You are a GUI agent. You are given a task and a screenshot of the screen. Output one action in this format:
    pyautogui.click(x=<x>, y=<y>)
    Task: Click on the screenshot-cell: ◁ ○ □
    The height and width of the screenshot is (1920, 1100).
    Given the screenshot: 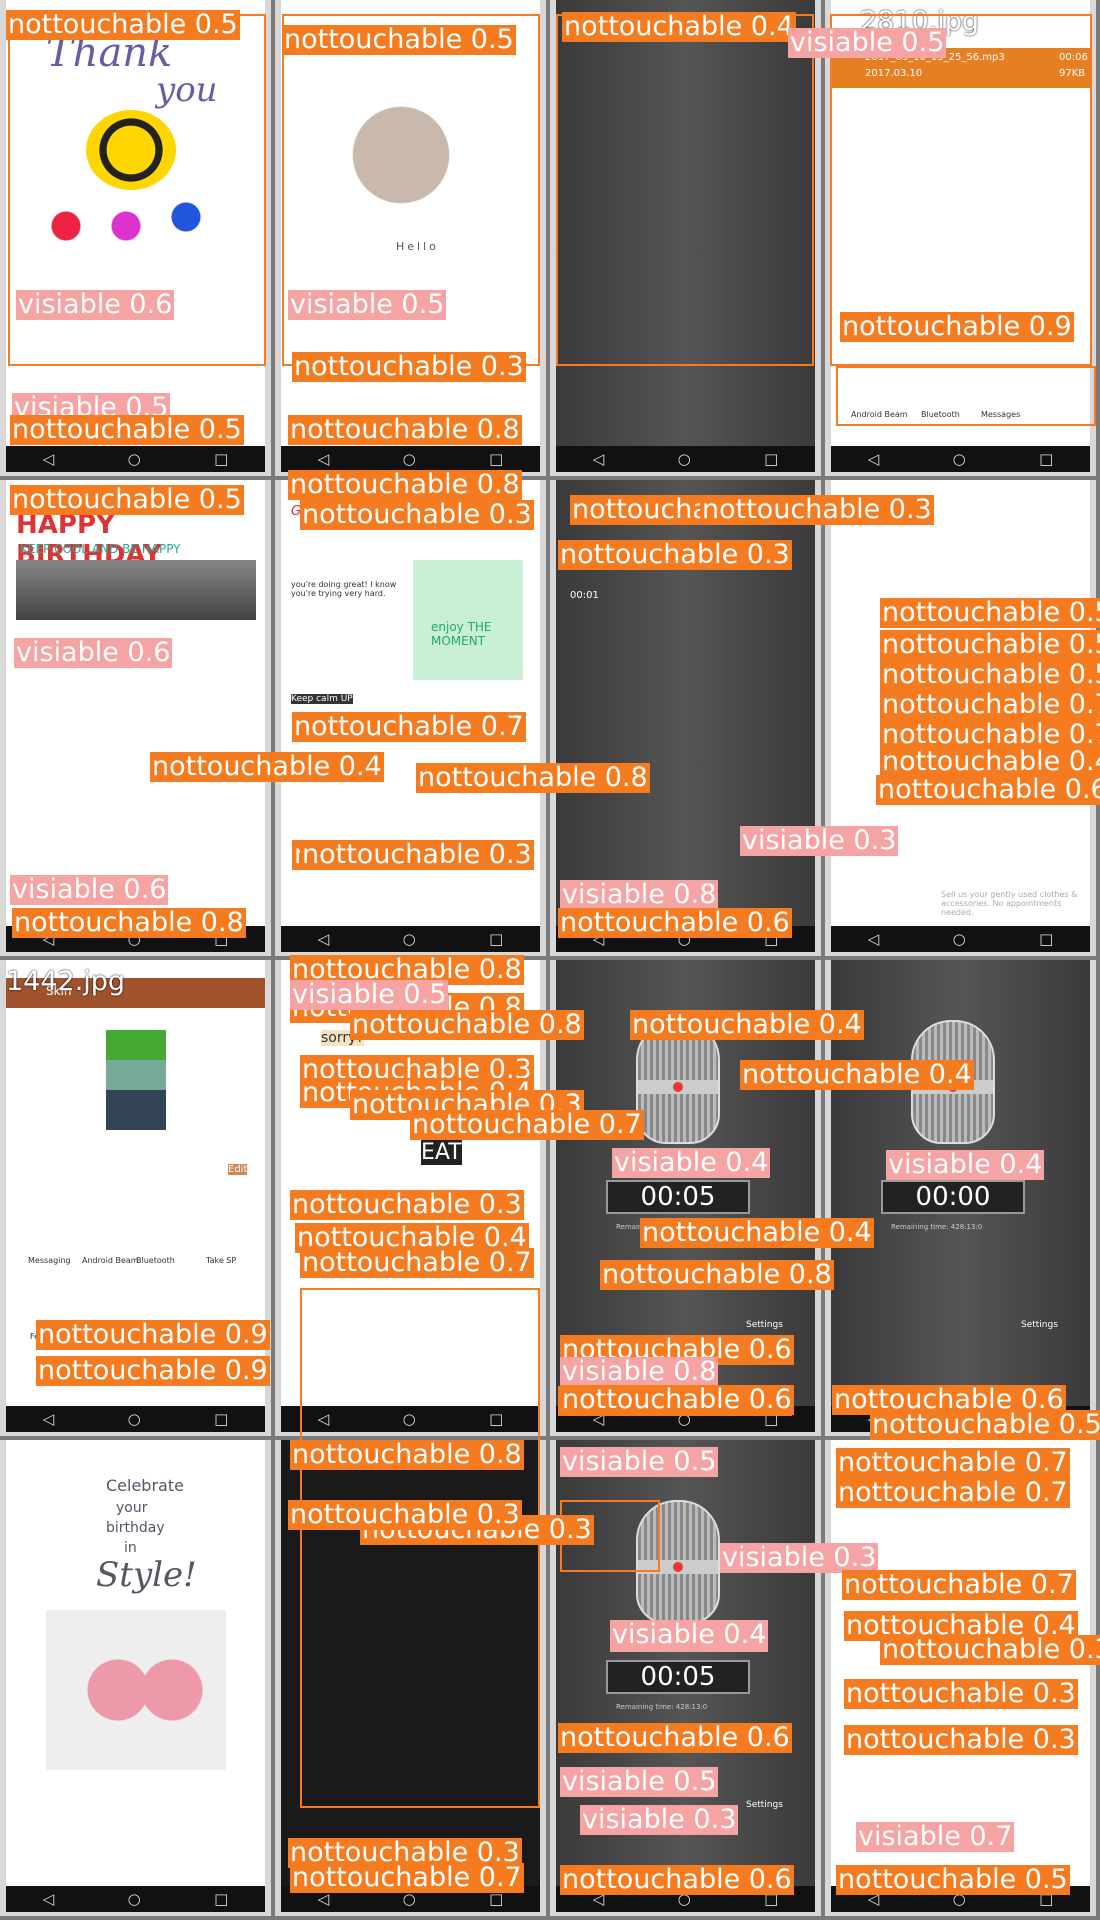 What is the action you would take?
    pyautogui.click(x=685, y=238)
    